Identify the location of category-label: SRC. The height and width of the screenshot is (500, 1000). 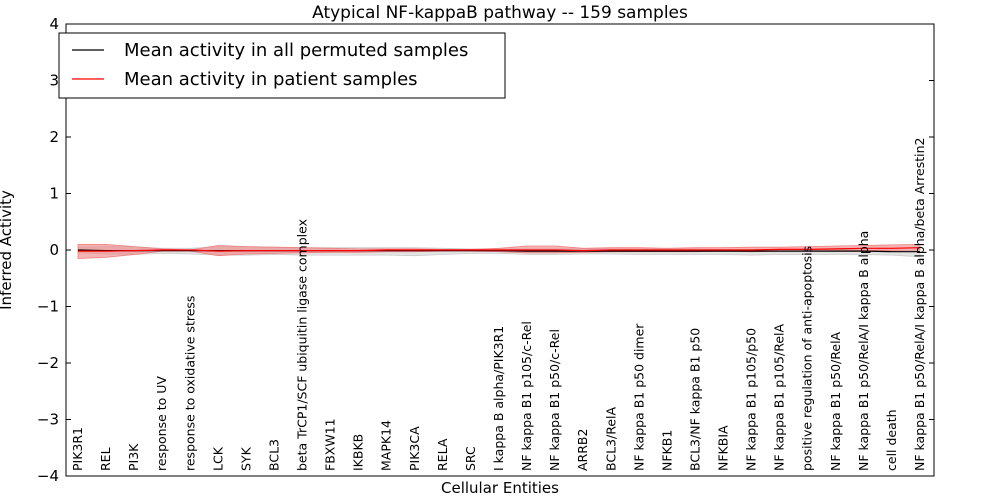
(470, 458).